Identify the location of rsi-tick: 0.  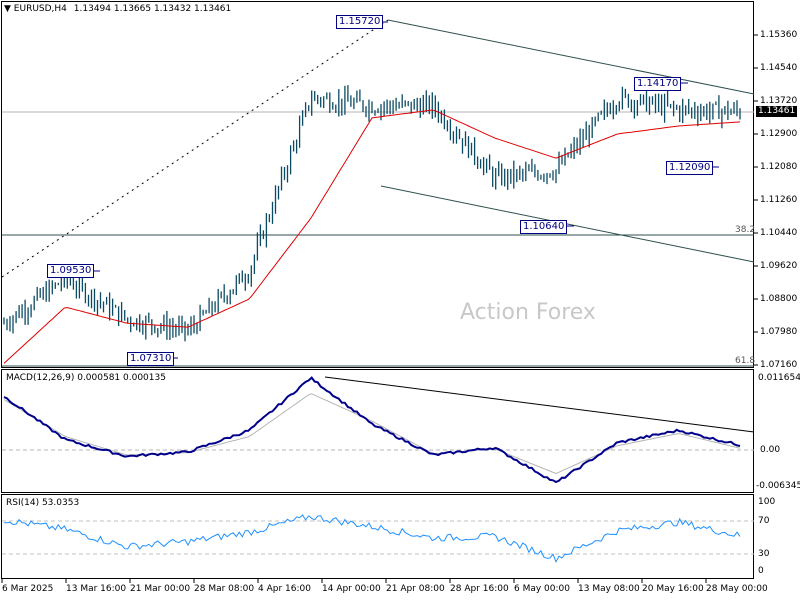
(761, 571).